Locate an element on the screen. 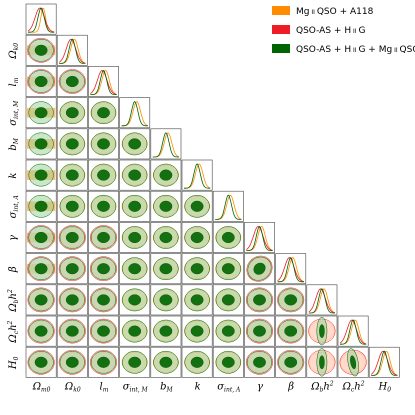 The width and height of the screenshot is (415, 415). panel-beta-vs-k is located at coordinates (197, 269).